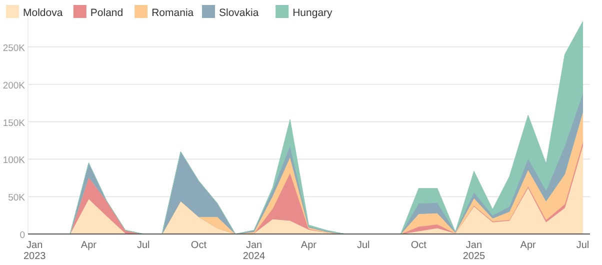 The image size is (602, 265). Describe the element at coordinates (313, 13) in the screenshot. I see `legend-label: Hungary` at that location.